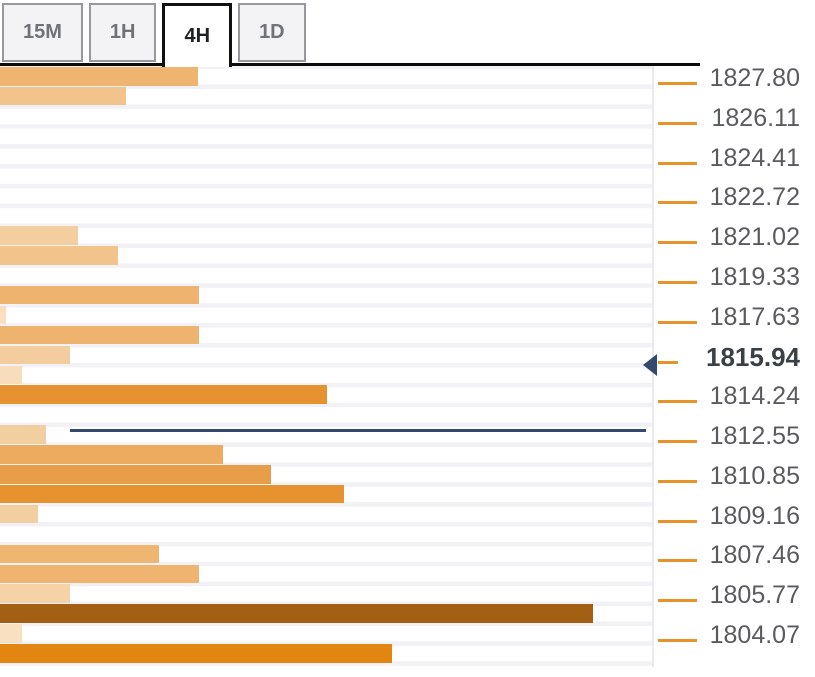 The image size is (815, 677). Describe the element at coordinates (350, 64) in the screenshot. I see `tabs-bottom-border` at that location.